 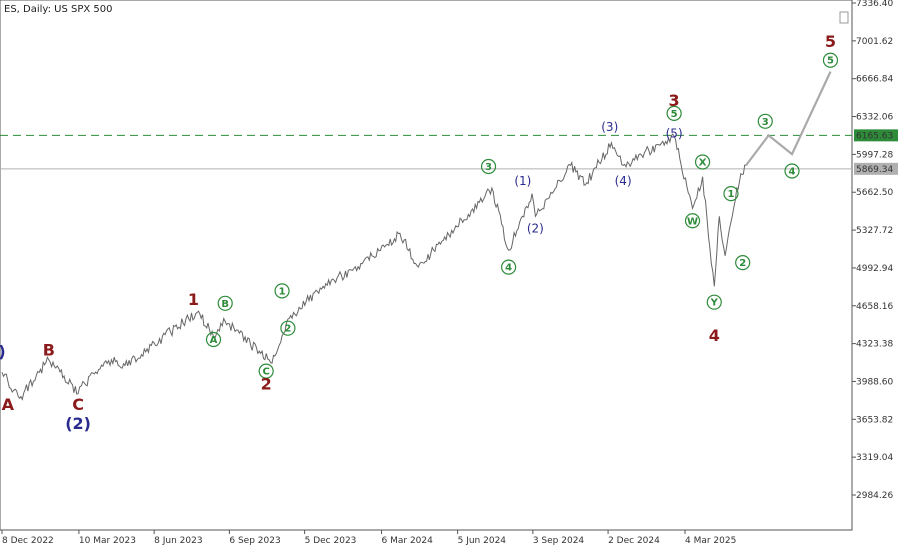 What do you see at coordinates (408, 541) in the screenshot?
I see `x-tick-label: 6 Mar 2024` at bounding box center [408, 541].